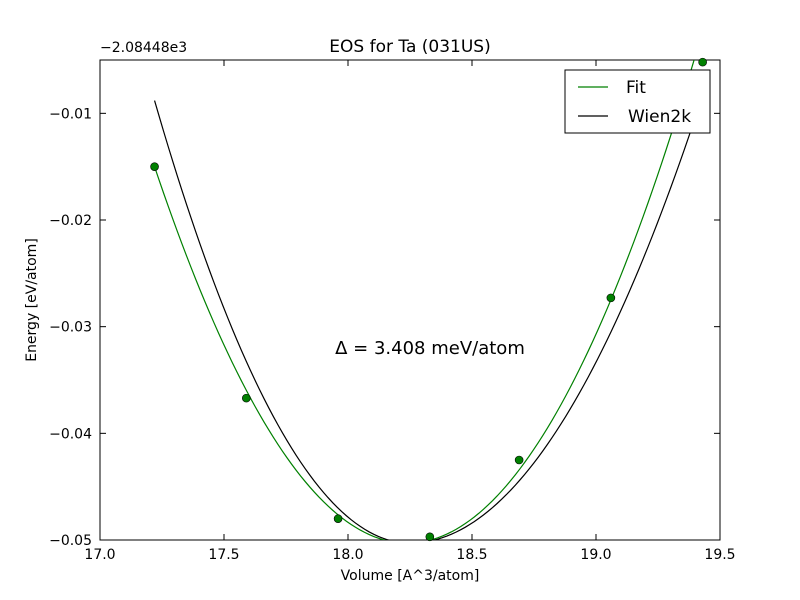 Image resolution: width=800 pixels, height=600 pixels. What do you see at coordinates (70, 541) in the screenshot?
I see `y-tick-label: −0.05` at bounding box center [70, 541].